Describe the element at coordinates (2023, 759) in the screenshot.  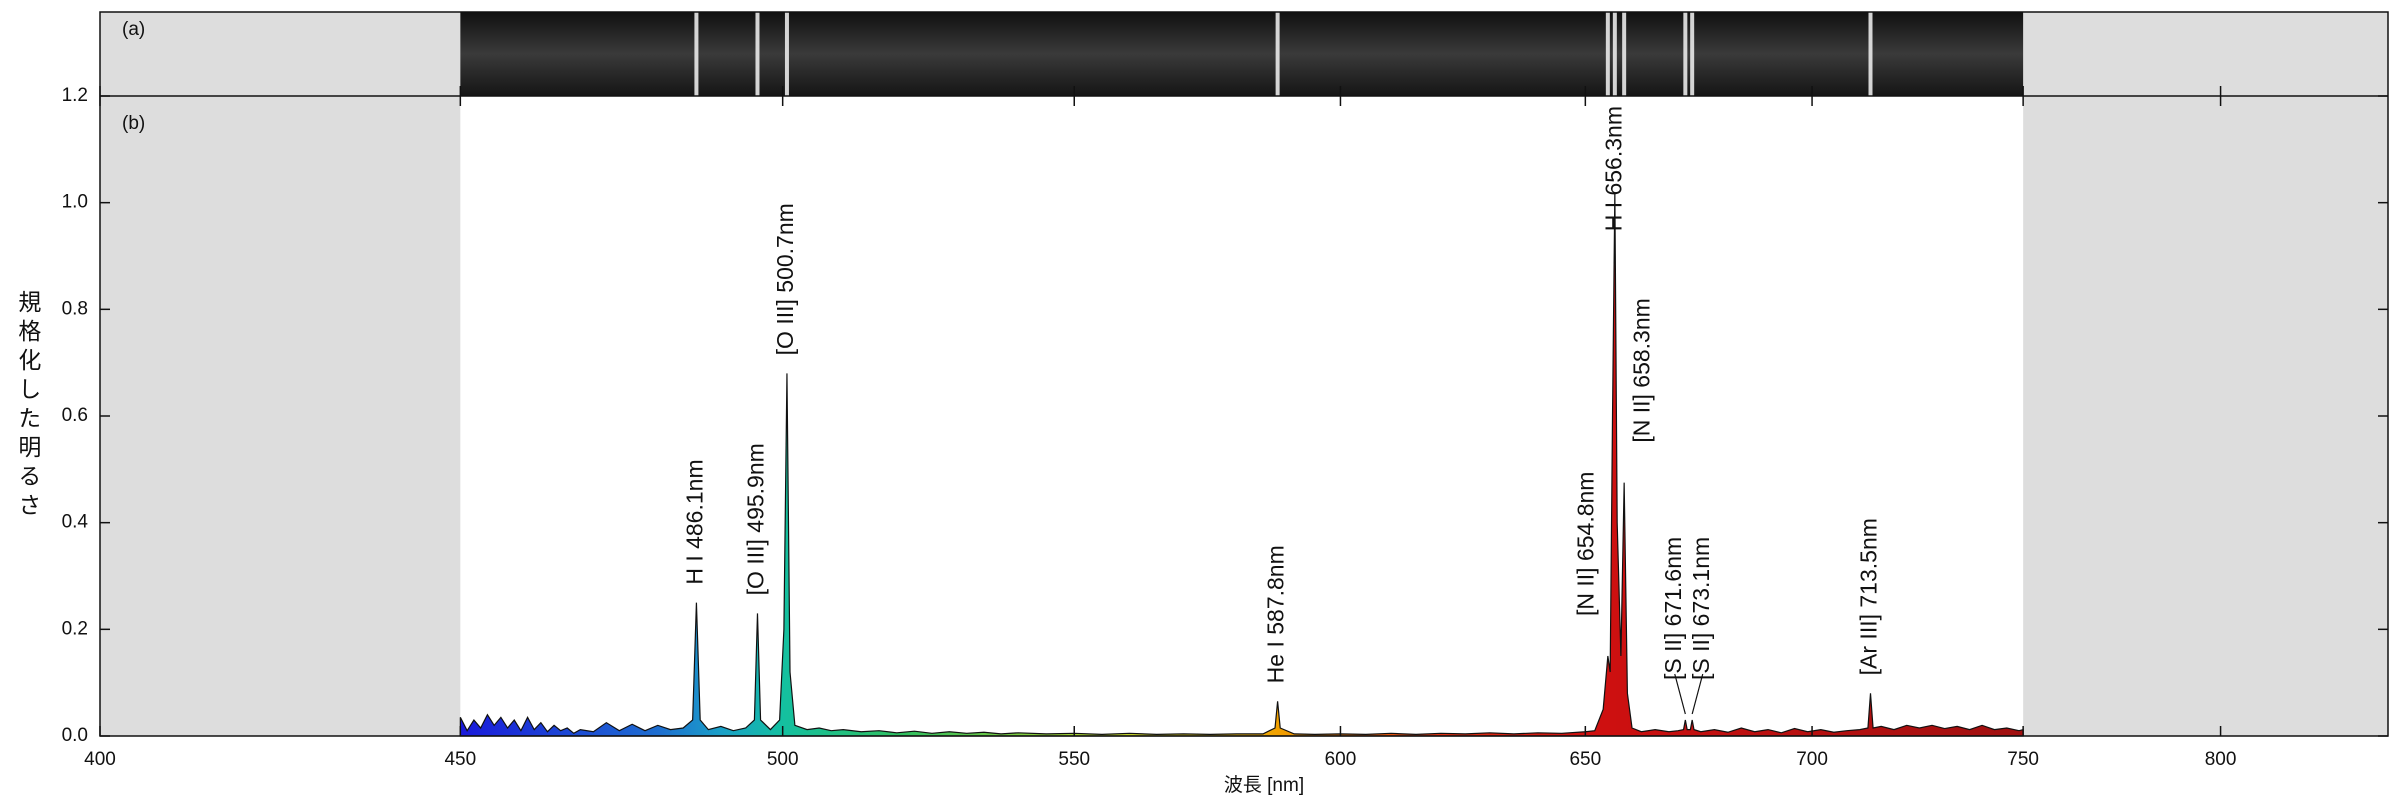
I see `x-tick-label: 750` at that location.